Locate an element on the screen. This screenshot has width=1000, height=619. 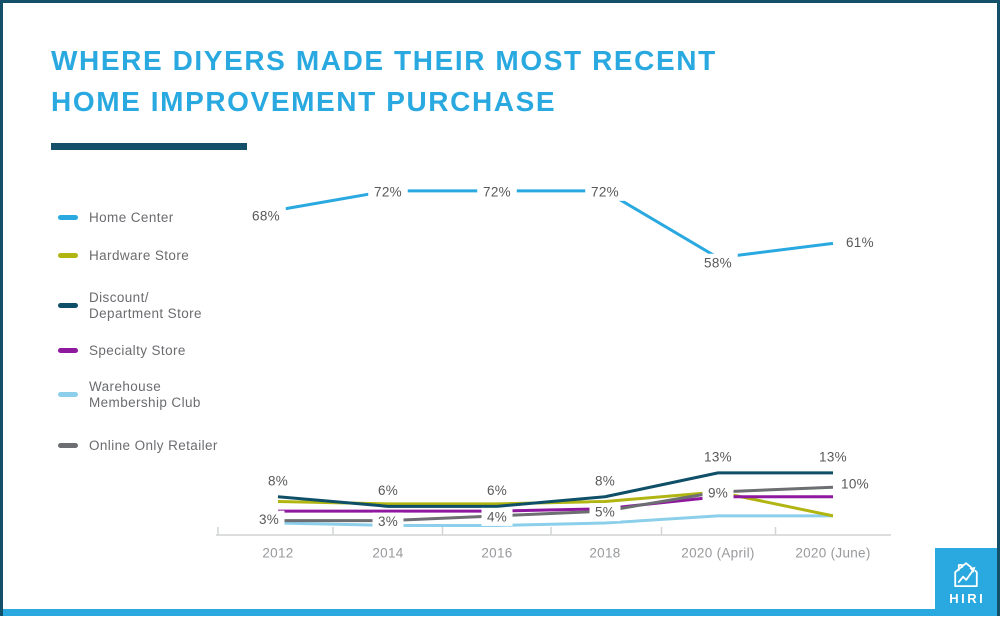
legend-item-label: Specialty Store is located at coordinates (137, 350).